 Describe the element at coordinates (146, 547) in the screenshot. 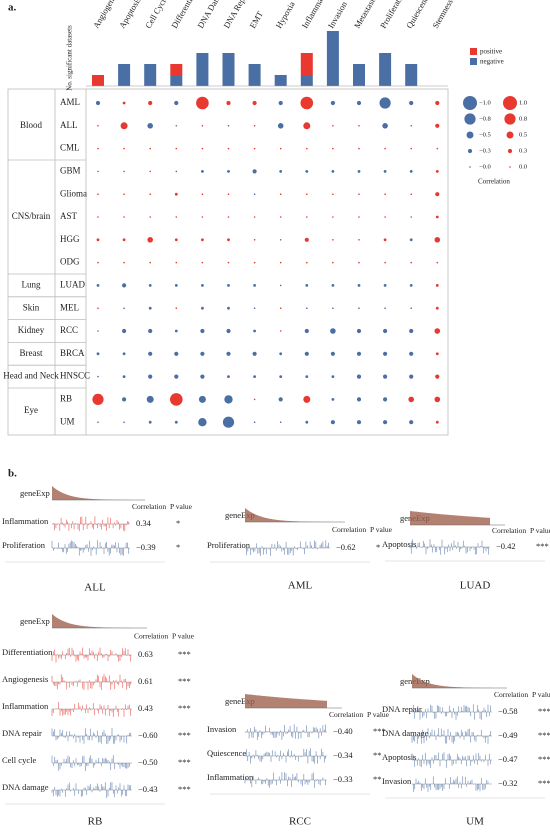

I see `correlation-value: −0.39` at that location.